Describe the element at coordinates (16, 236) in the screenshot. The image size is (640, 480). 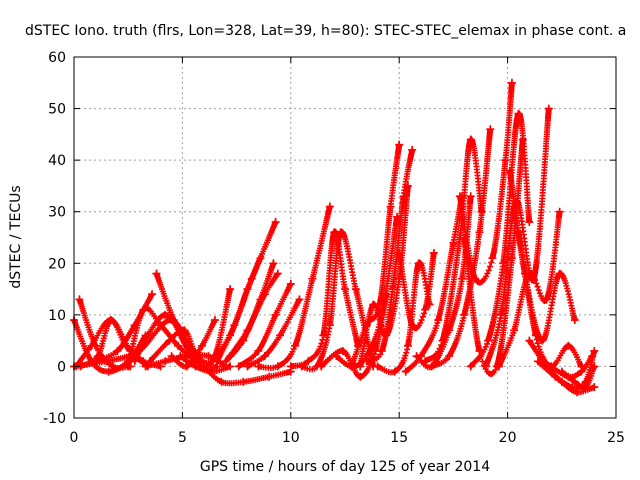
I see `y-axis-label: dSTEC / TECUs` at that location.